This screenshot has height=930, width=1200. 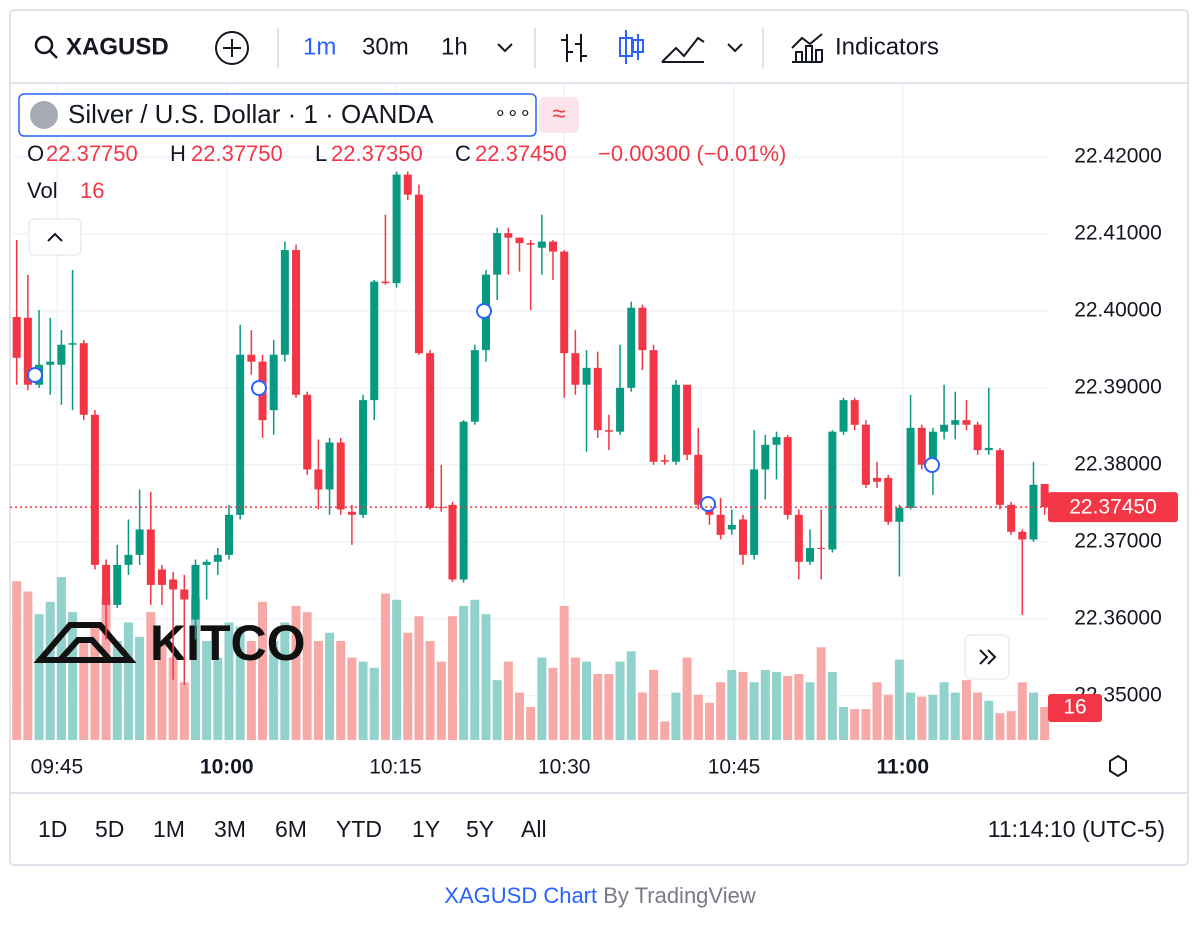 I want to click on indicators-icon, so click(x=807, y=48).